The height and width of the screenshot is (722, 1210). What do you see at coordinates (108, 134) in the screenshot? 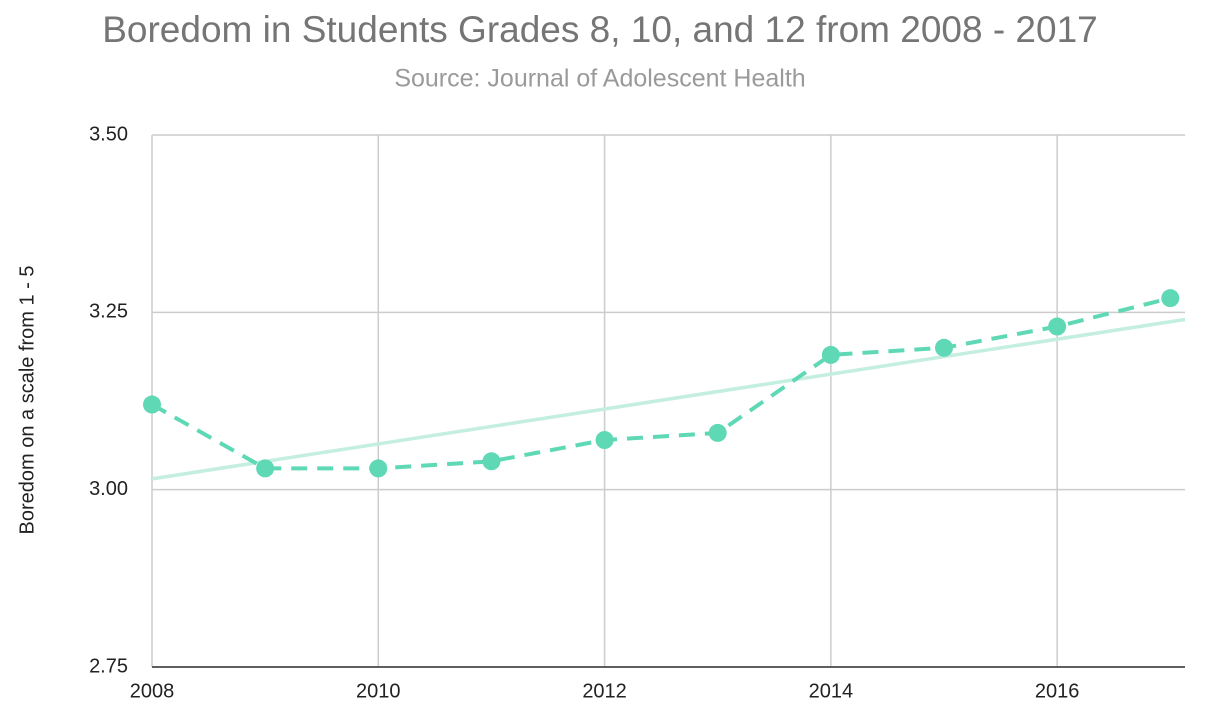
I see `y-tick-label: 3.50` at bounding box center [108, 134].